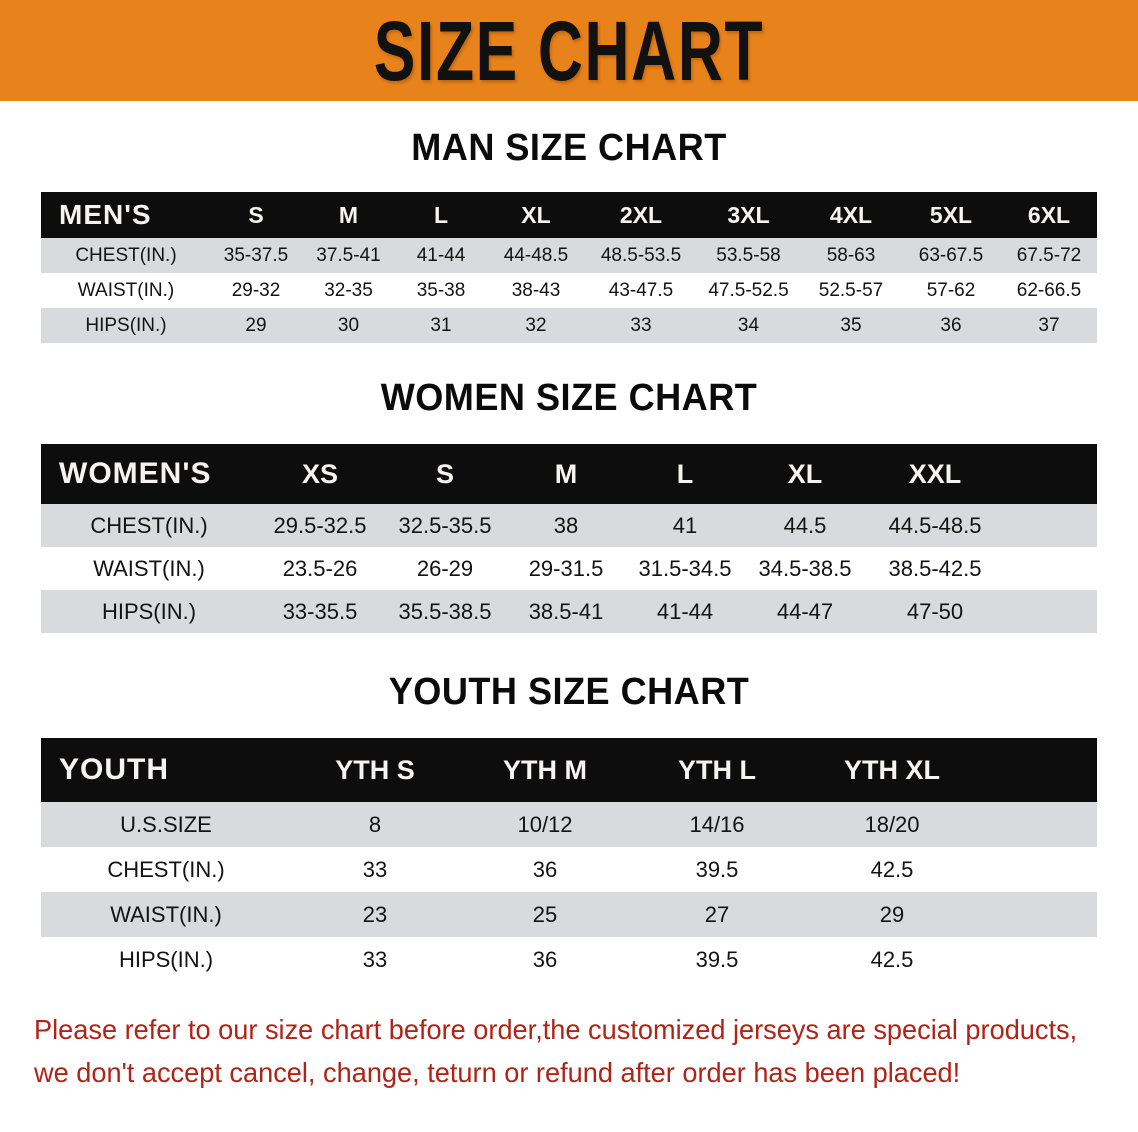 The width and height of the screenshot is (1138, 1132). I want to click on women-cell: 23.5-26, so click(320, 568).